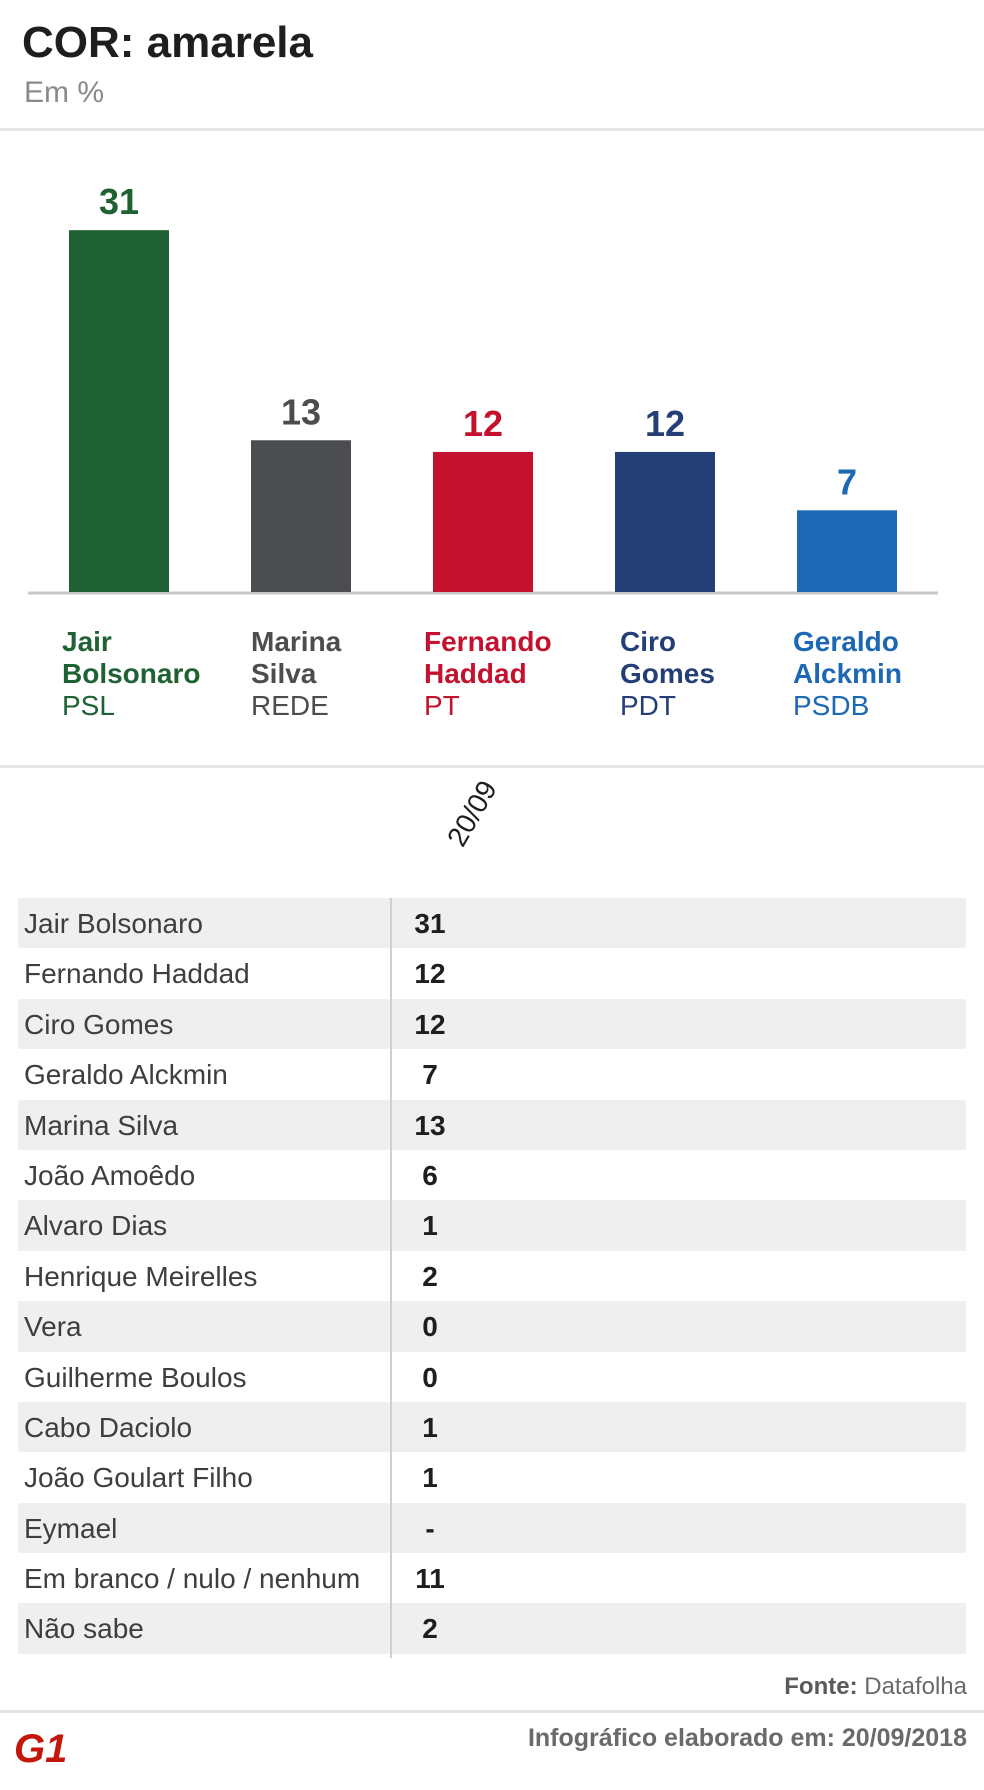  I want to click on row-name: Alvaro Dias, so click(96, 1226).